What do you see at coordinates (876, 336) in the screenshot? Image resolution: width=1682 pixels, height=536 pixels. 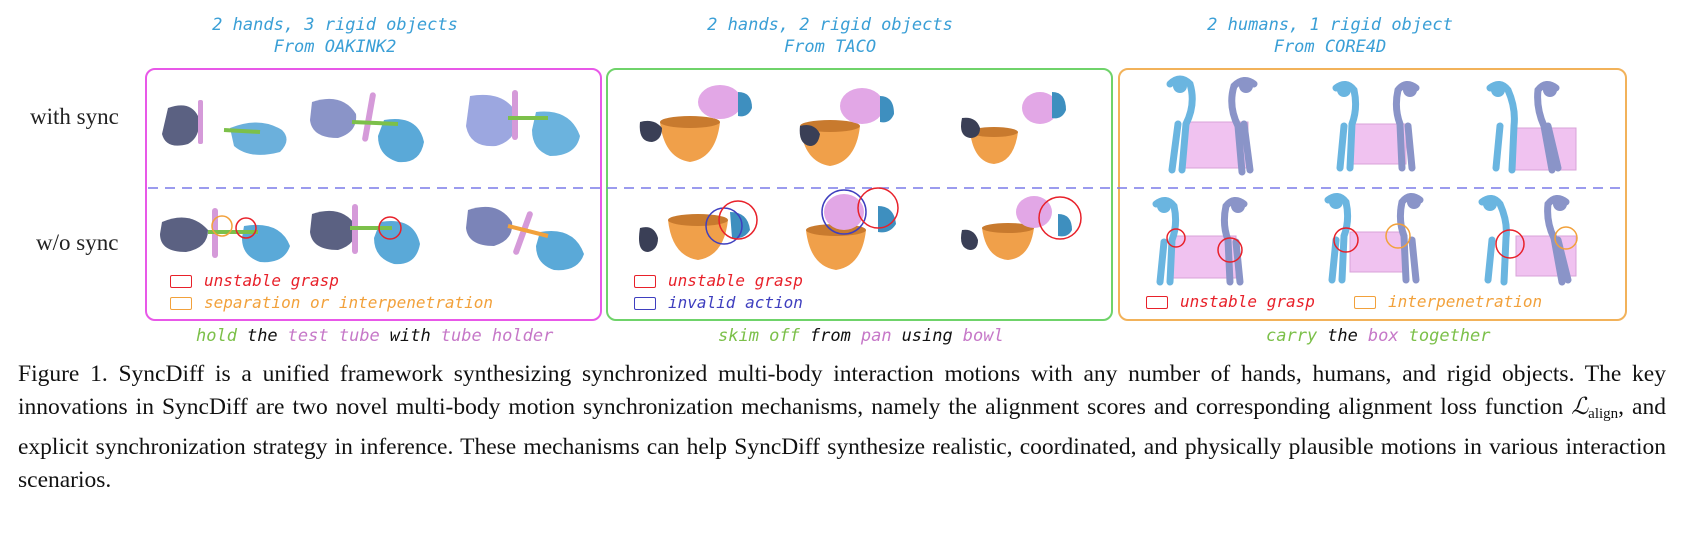 I see `caption-word: pan` at bounding box center [876, 336].